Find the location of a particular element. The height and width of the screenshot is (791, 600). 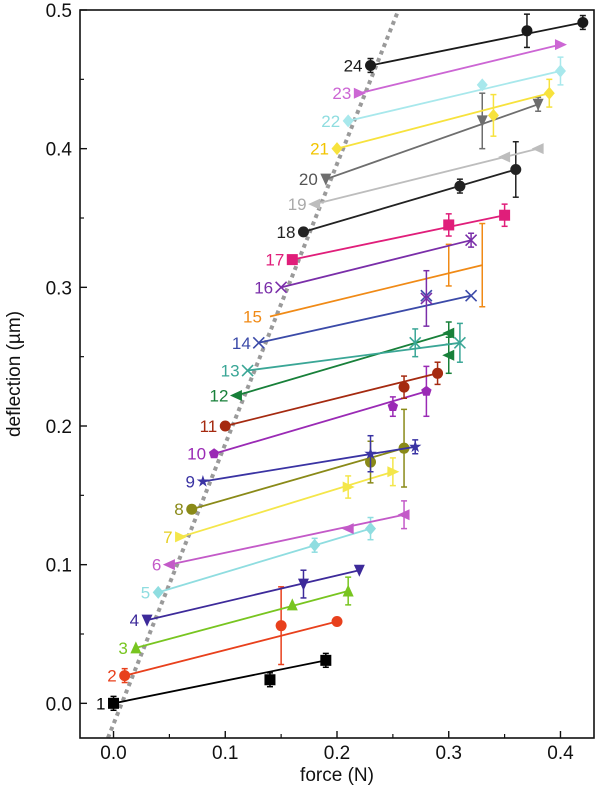

series-24: 24 is located at coordinates (466, 44).